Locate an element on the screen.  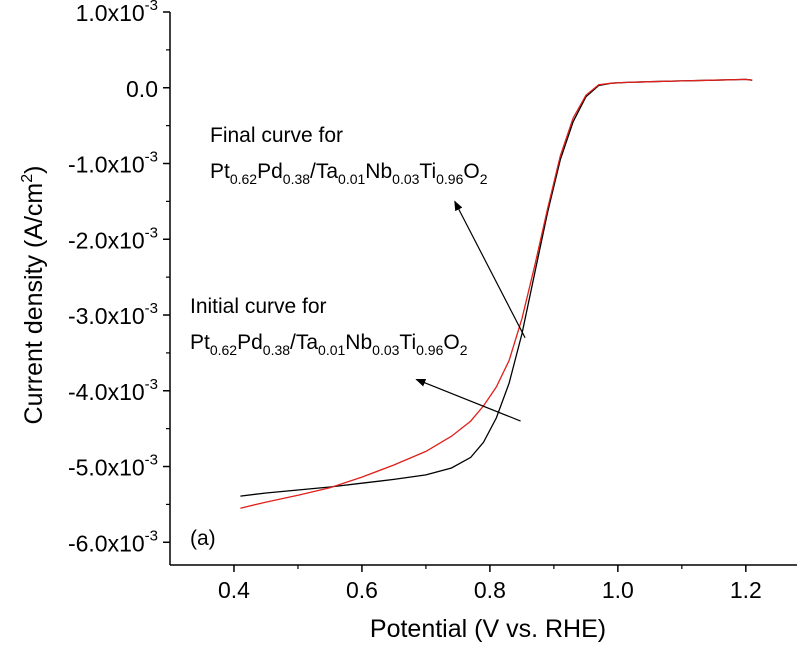
y-axis-title-sup: 2 is located at coordinates (27, 178).